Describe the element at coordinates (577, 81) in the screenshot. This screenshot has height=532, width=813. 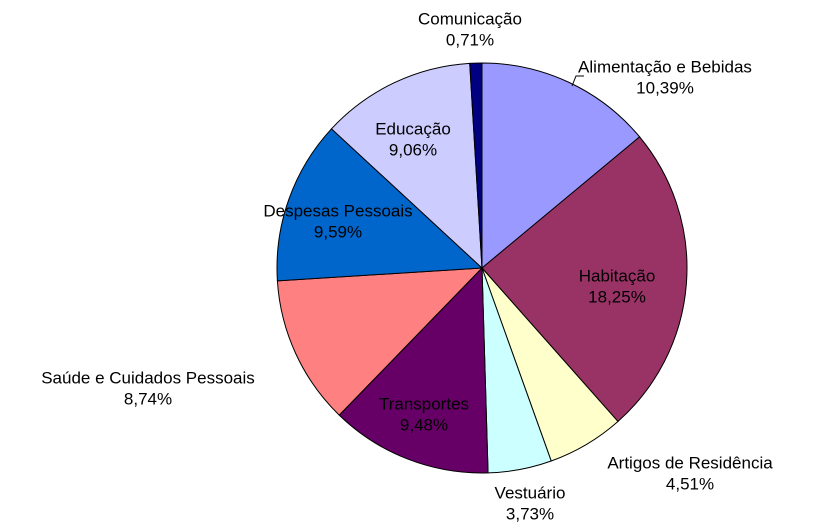
I see `leader-line` at that location.